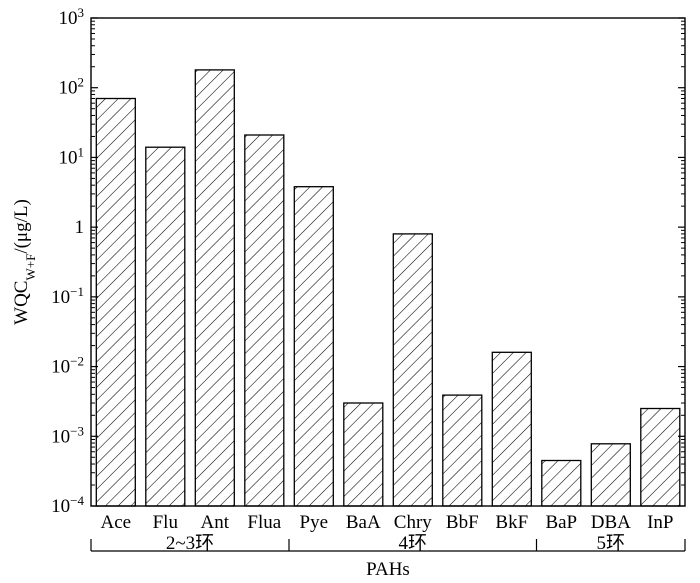 This screenshot has width=700, height=583. I want to click on bar-bkf, so click(511, 429).